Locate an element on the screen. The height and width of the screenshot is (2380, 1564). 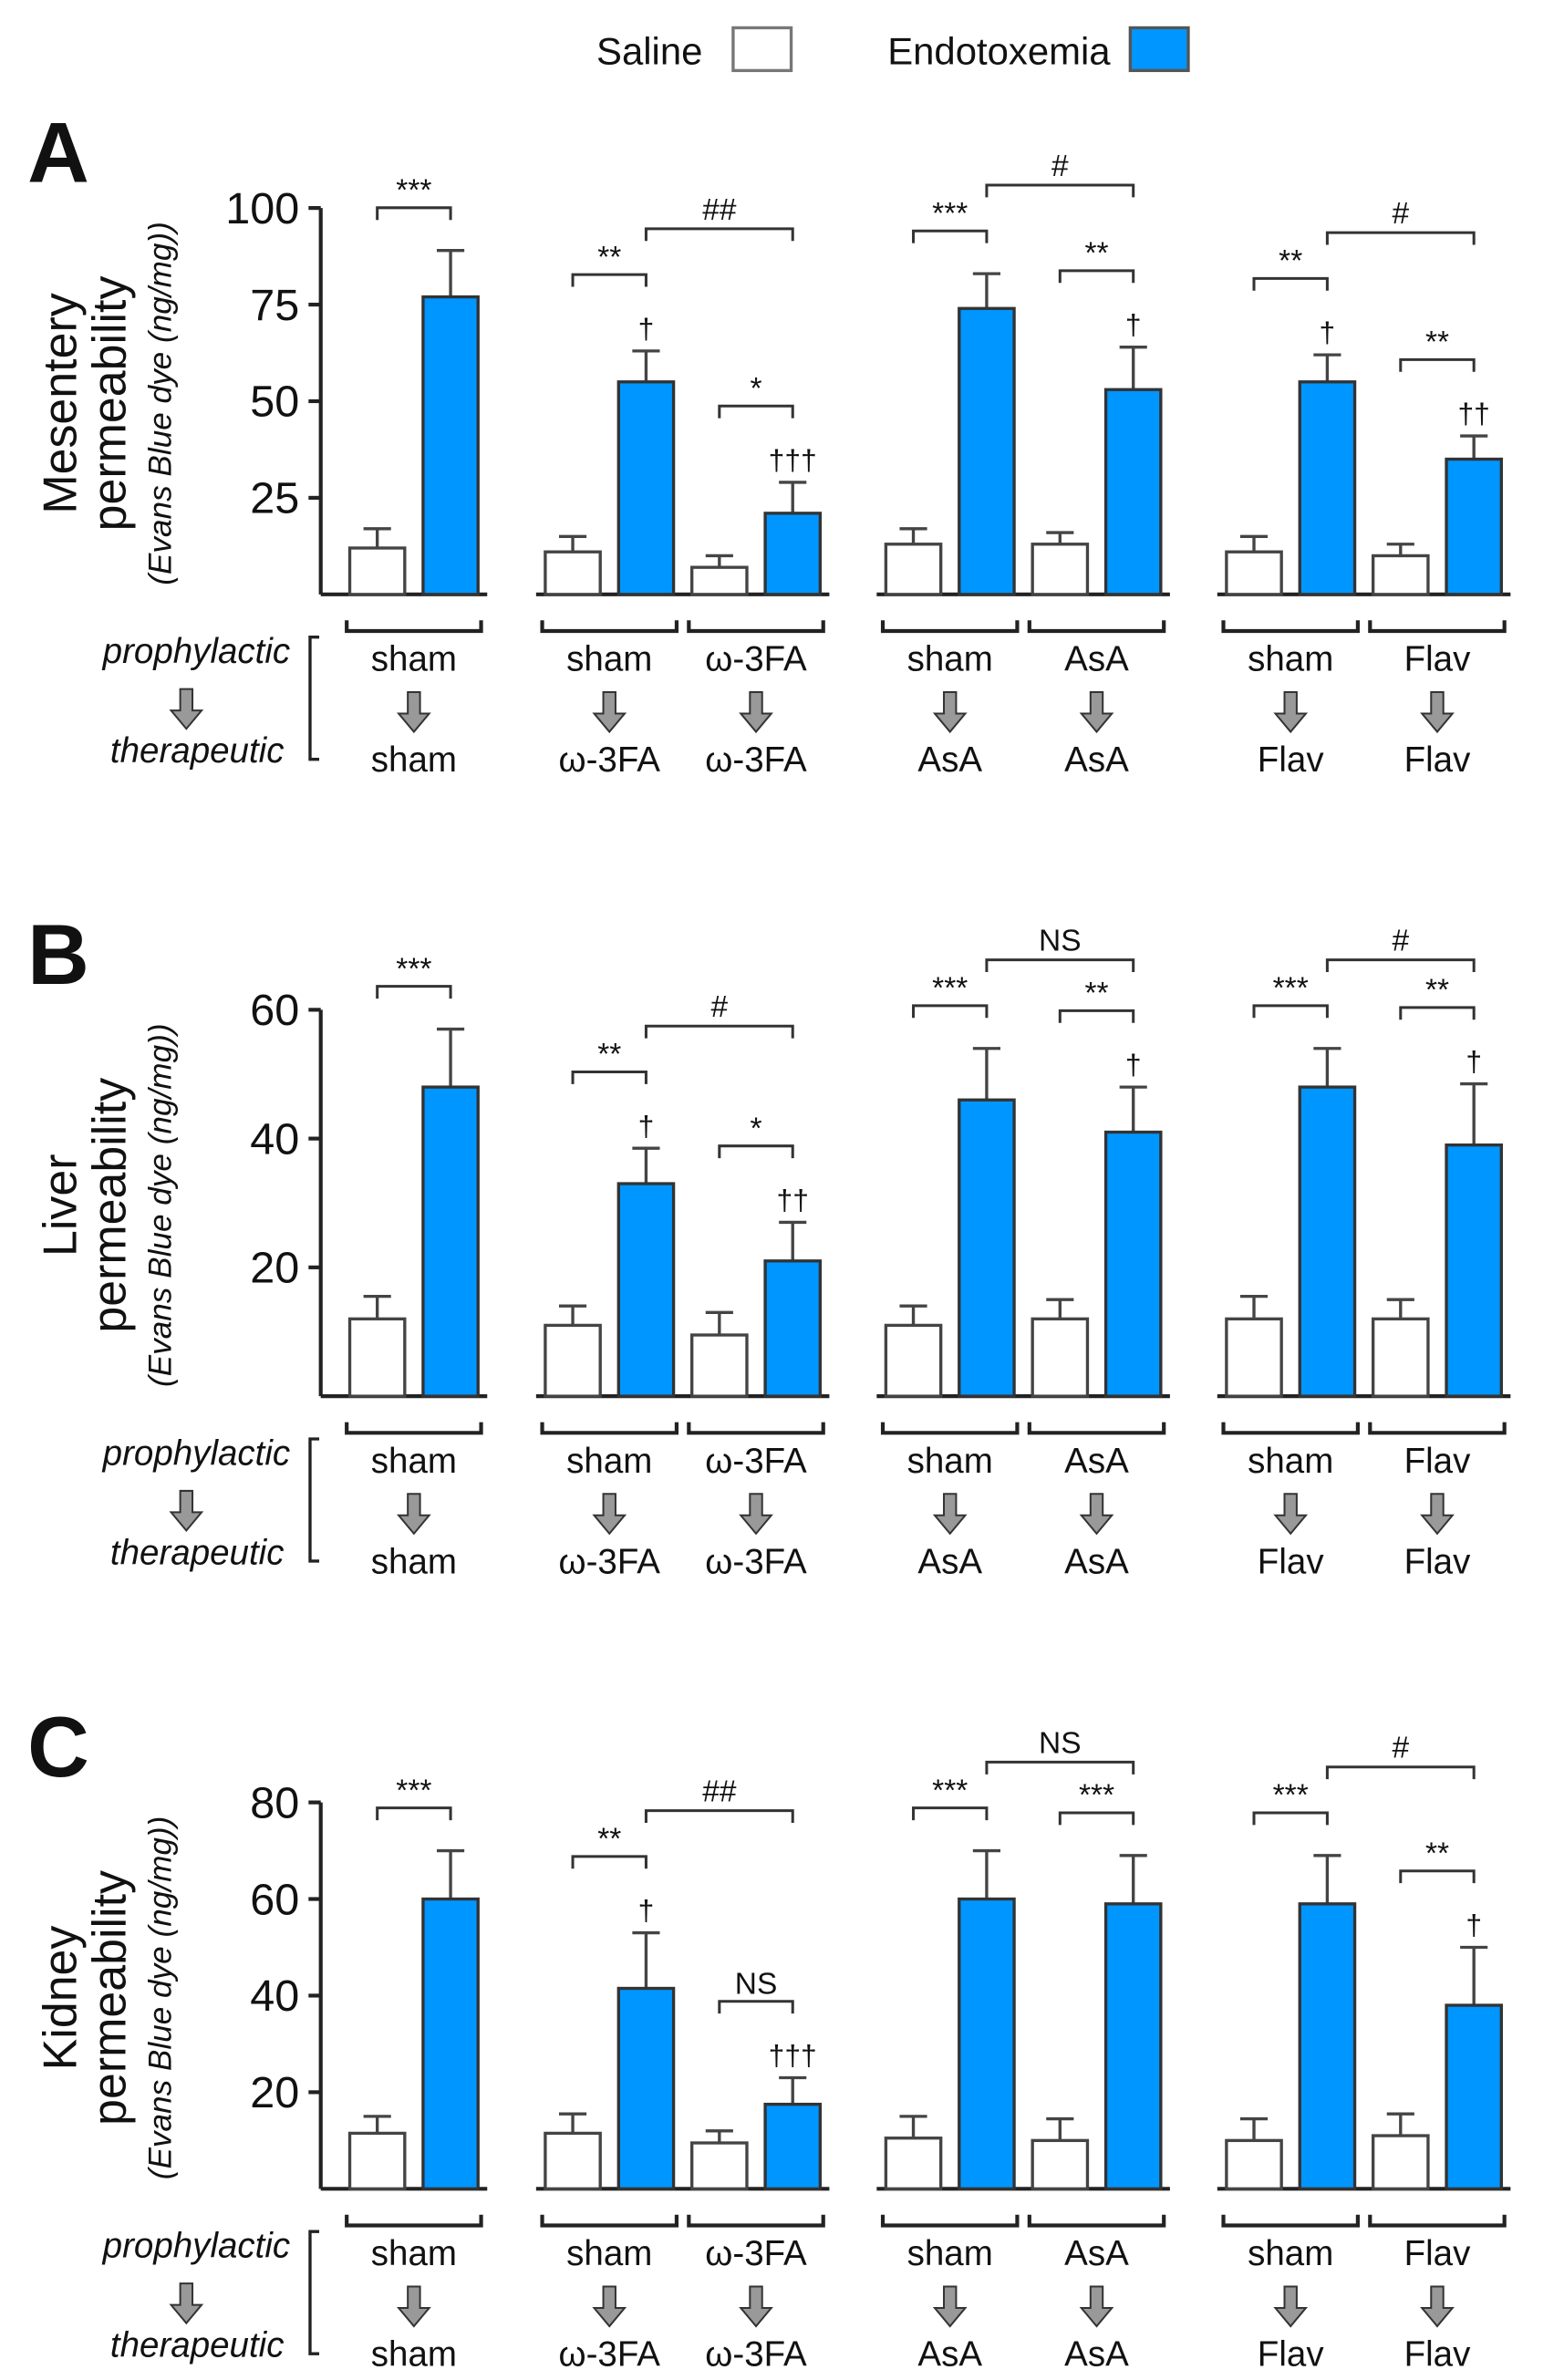
y-tick-label: 50 is located at coordinates (274, 403).